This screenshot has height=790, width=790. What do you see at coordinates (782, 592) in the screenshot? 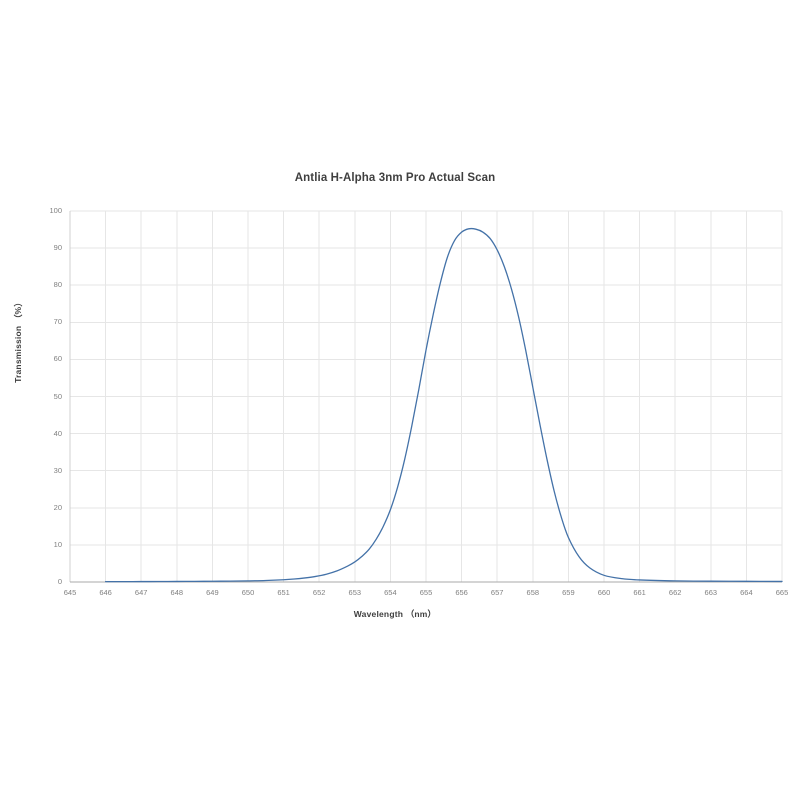
I see `x-tick-label: 665` at bounding box center [782, 592].